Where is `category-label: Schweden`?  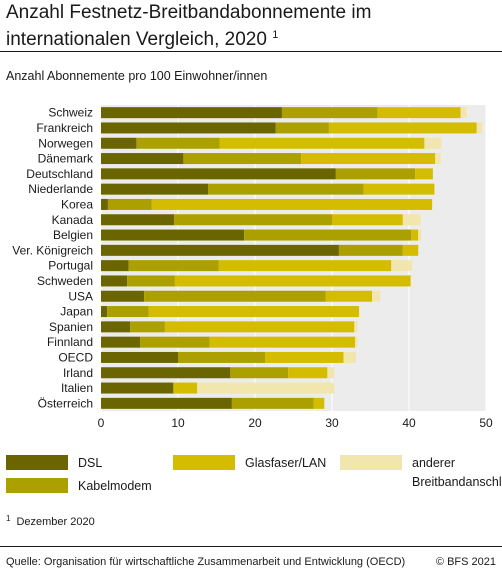 category-label: Schweden is located at coordinates (65, 281).